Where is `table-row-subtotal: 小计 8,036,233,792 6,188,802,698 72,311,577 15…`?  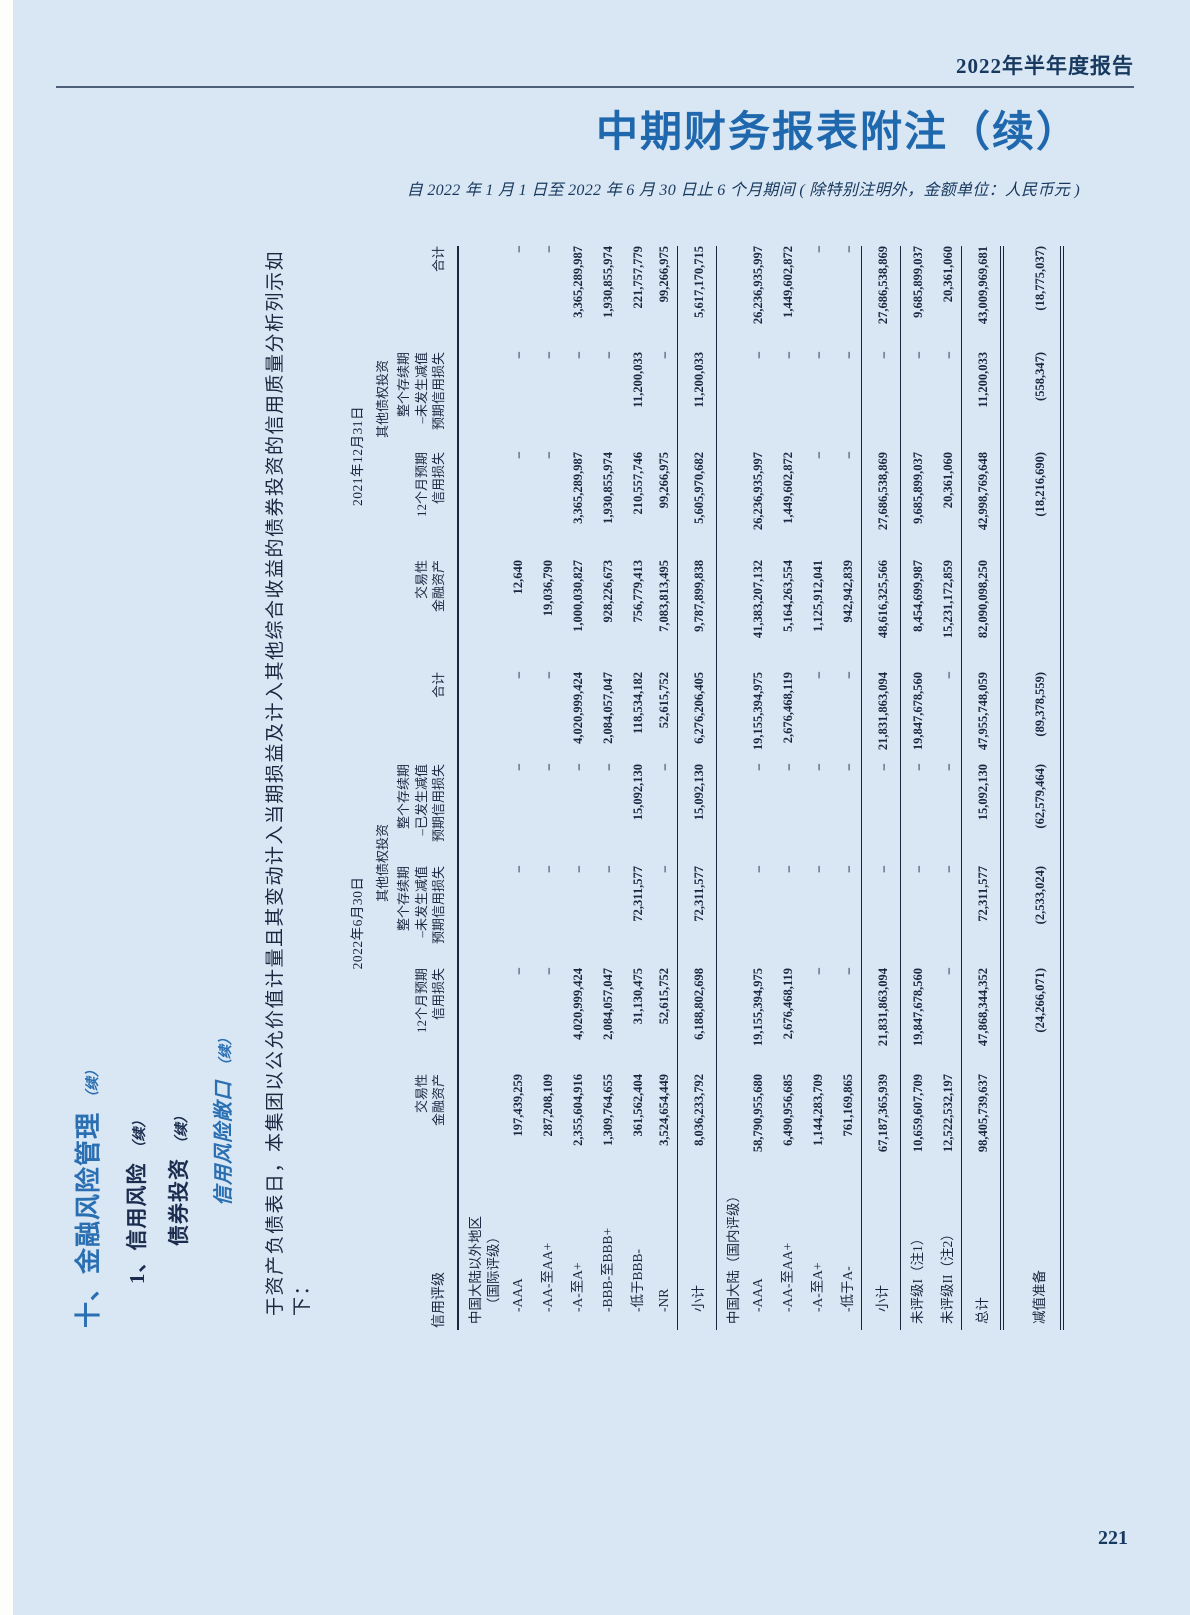 table-row-subtotal: 小计 8,036,233,792 6,188,802,698 72,311,577 15… is located at coordinates (697, 788).